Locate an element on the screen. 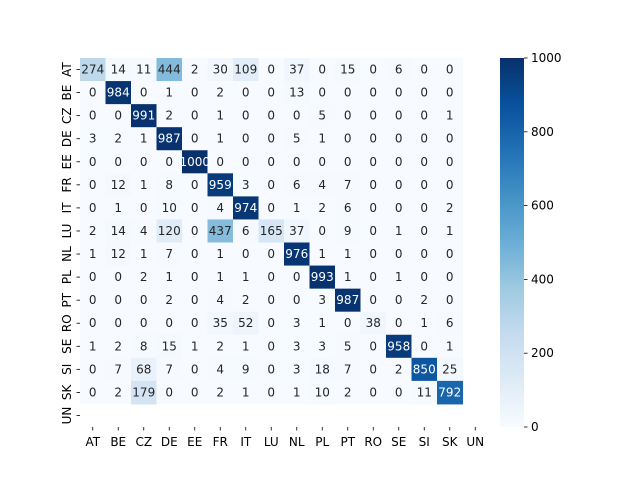 The height and width of the screenshot is (480, 640). y-tick-label: LU is located at coordinates (67, 231).